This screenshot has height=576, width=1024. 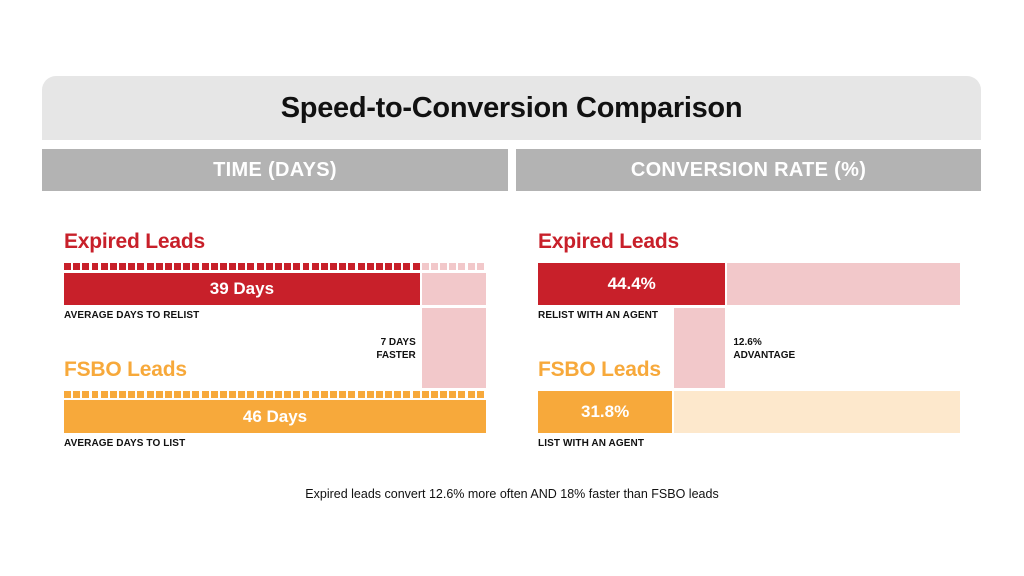 I want to click on time-expired-value: 39 Days, so click(x=242, y=288).